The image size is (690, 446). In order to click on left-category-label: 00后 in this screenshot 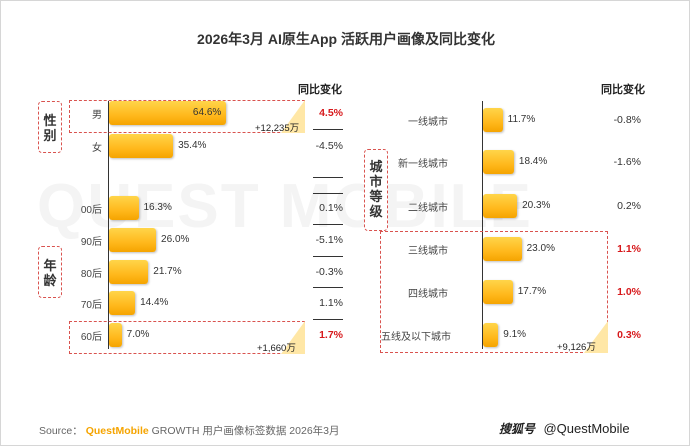, I will do `click(91, 210)`.